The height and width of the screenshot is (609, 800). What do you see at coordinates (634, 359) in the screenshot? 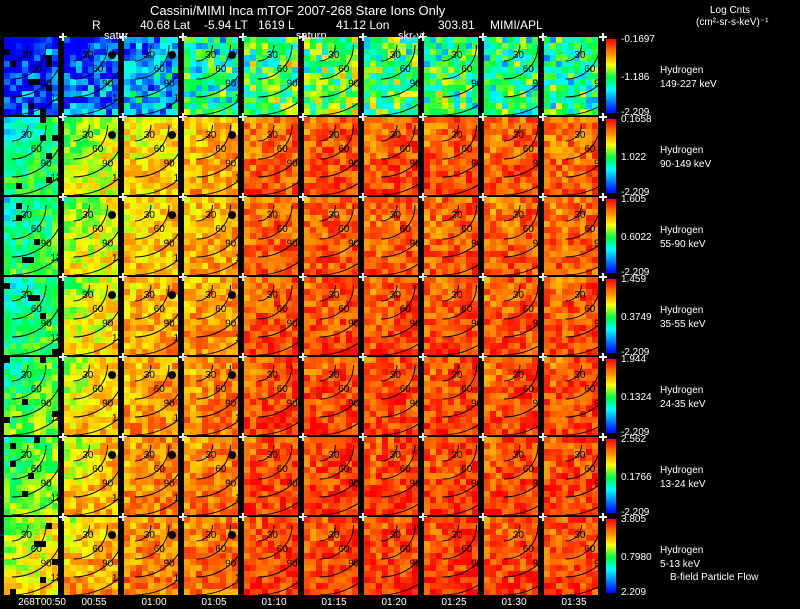
I see `colorbar-max-4: 1.944` at bounding box center [634, 359].